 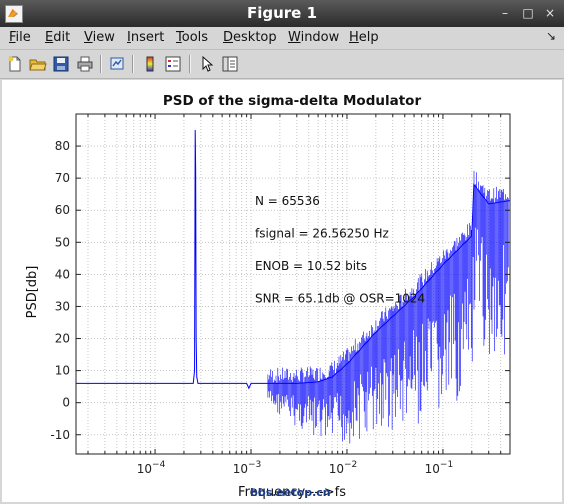 I want to click on minimize-icon: –, so click(x=505, y=13).